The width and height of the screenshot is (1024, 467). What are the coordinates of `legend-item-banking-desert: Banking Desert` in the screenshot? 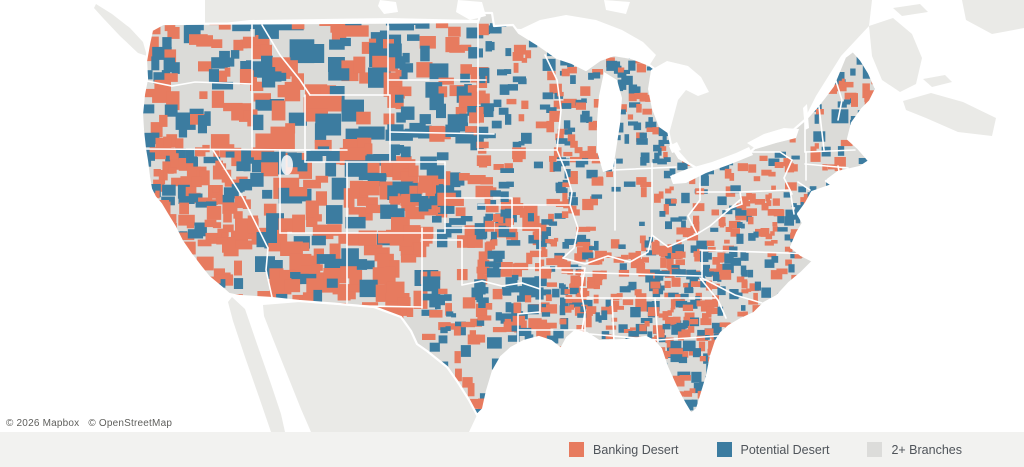 It's located at (624, 449).